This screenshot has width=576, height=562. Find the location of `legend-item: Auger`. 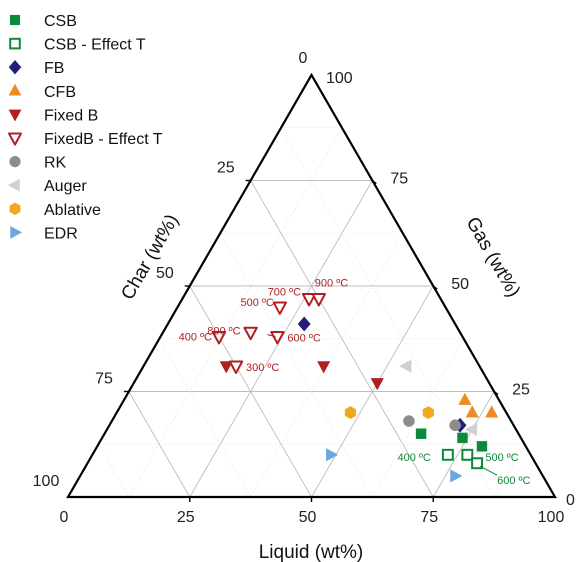

legend-item: Auger is located at coordinates (47, 186).